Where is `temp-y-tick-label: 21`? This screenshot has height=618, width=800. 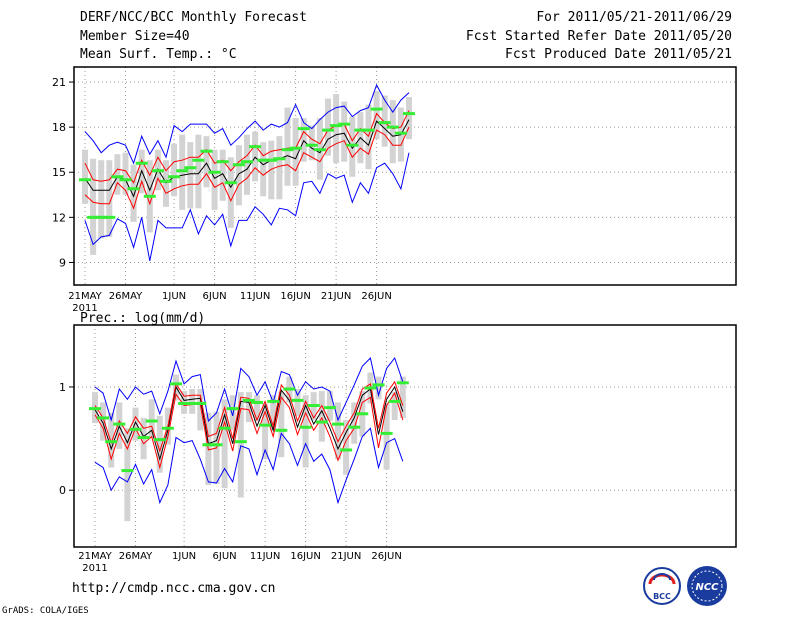 temp-y-tick-label: 21 is located at coordinates (59, 82).